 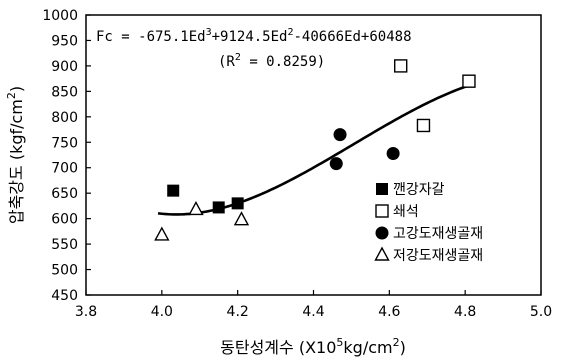 What do you see at coordinates (313, 346) in the screenshot?
I see `x-axis-title: 동탄성계수 (X105kg/cm2)` at bounding box center [313, 346].